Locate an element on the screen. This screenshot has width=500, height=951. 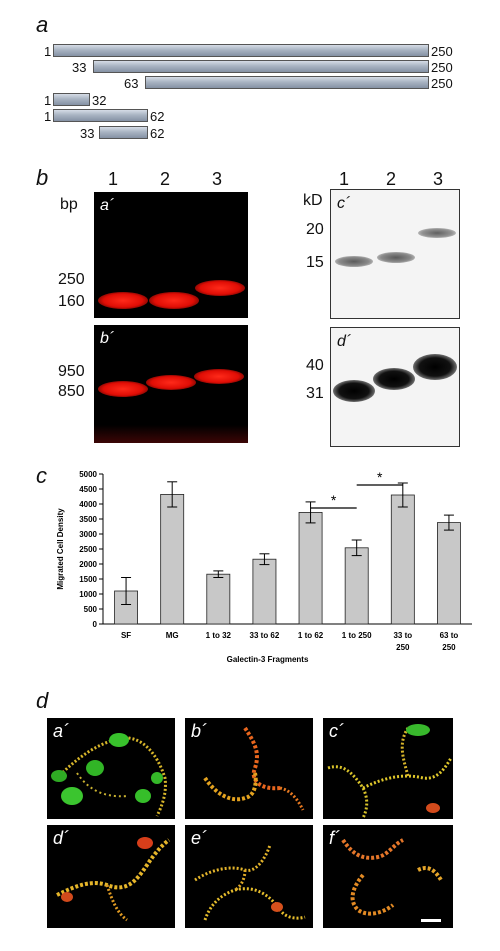
x-tick-label: MG is located at coordinates (172, 635).